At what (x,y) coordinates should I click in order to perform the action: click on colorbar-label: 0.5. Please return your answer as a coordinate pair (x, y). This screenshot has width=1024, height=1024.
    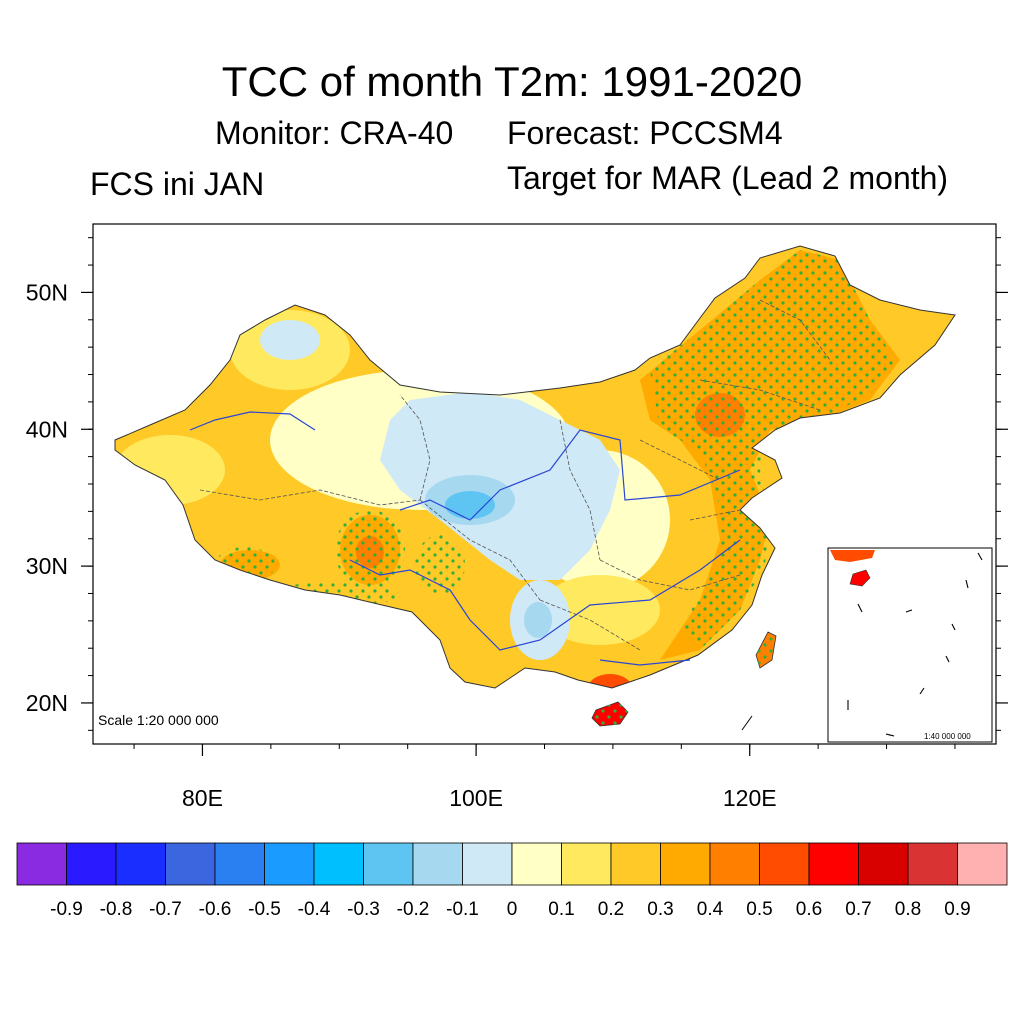
    Looking at the image, I should click on (759, 909).